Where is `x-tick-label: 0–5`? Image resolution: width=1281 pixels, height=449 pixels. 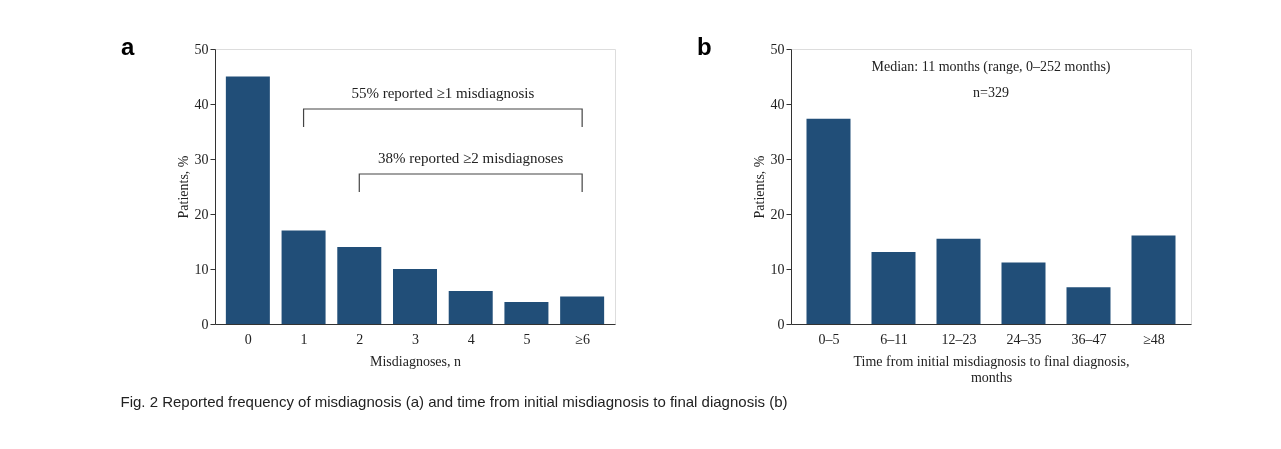
x-tick-label: 0–5 is located at coordinates (829, 339).